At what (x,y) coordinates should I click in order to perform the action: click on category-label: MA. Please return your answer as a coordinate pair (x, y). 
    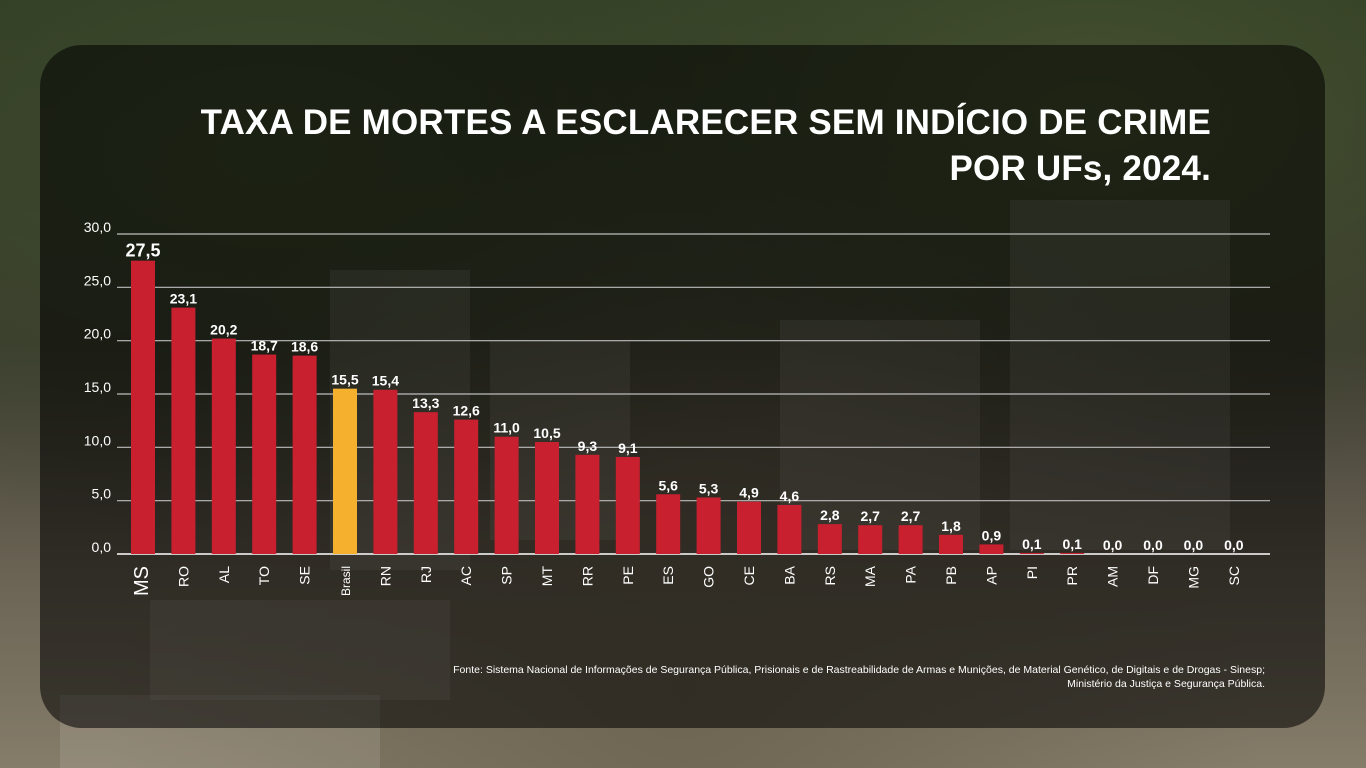
    Looking at the image, I should click on (870, 576).